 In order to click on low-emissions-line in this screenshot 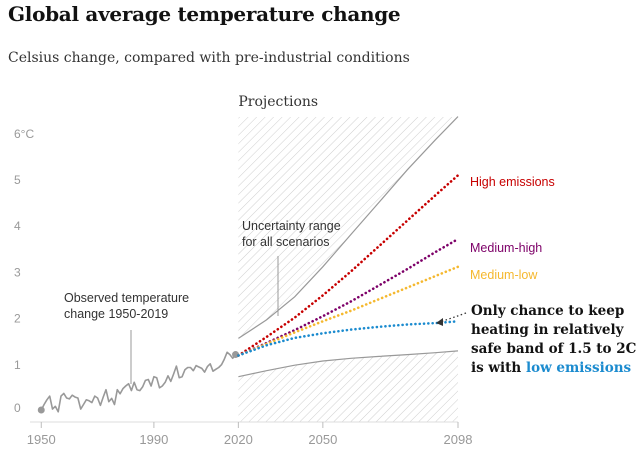, I will do `click(348, 338)`.